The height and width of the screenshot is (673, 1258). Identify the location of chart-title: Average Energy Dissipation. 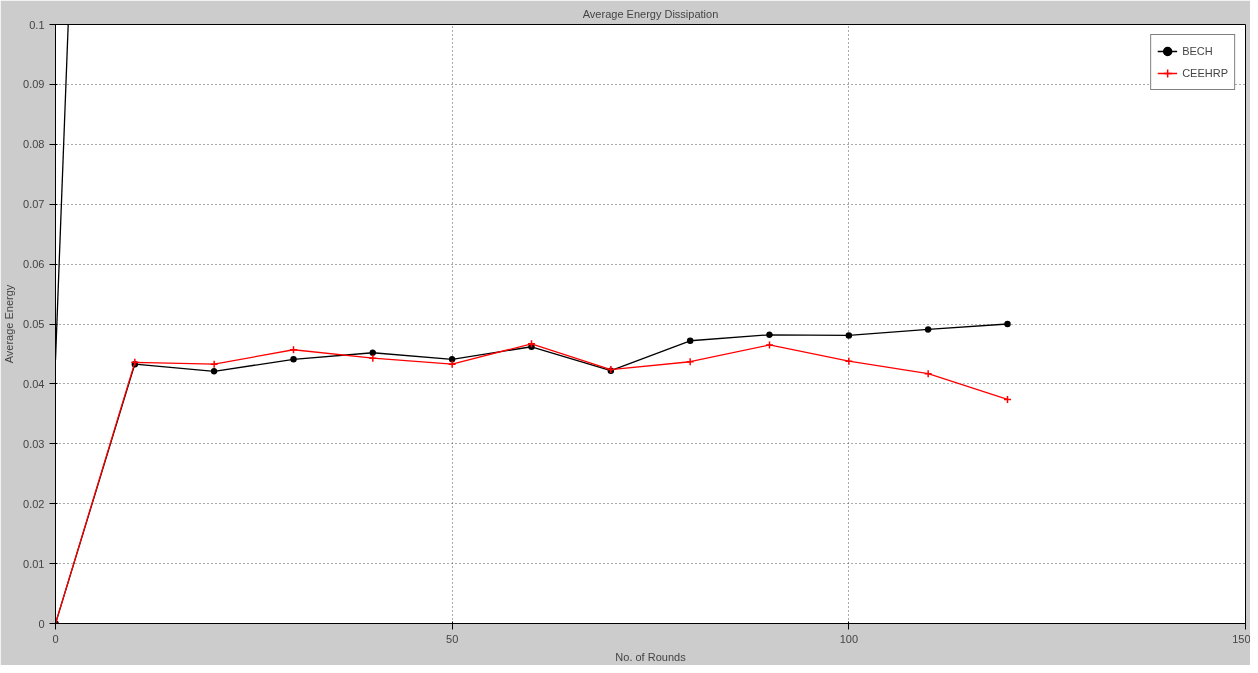
(650, 13).